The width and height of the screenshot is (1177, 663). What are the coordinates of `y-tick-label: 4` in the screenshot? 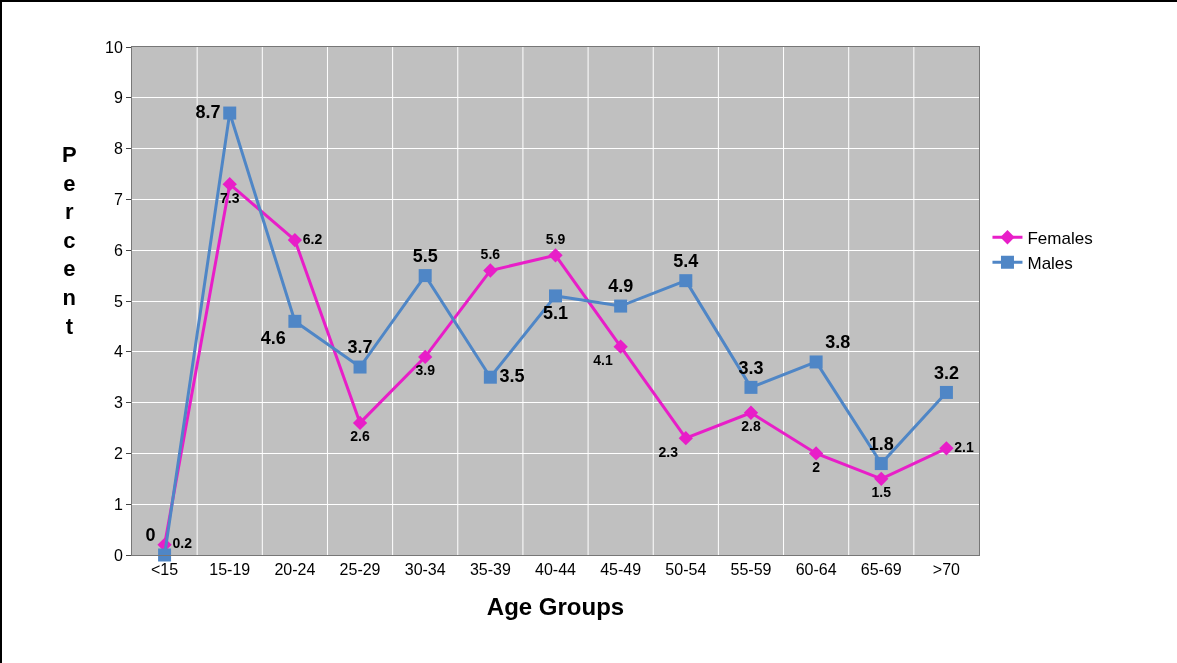 It's located at (118, 352).